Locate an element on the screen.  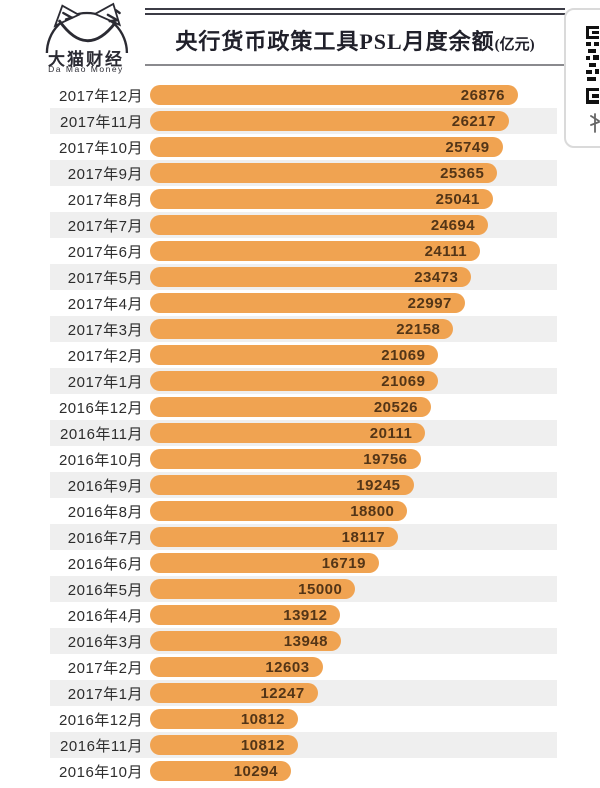
bar-track: 24694 is located at coordinates (334, 225).